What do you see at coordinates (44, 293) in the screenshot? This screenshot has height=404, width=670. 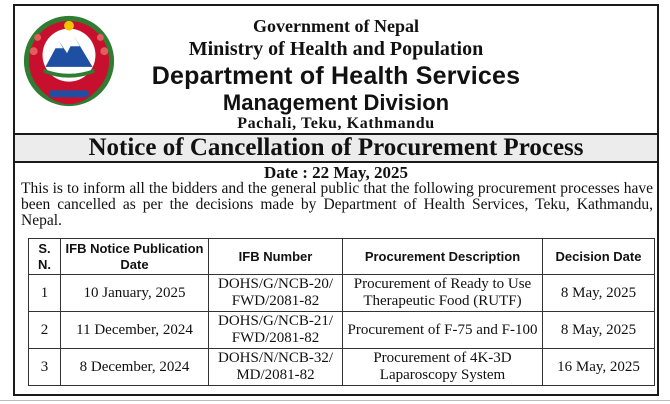 I see `cell-sn: 1` at bounding box center [44, 293].